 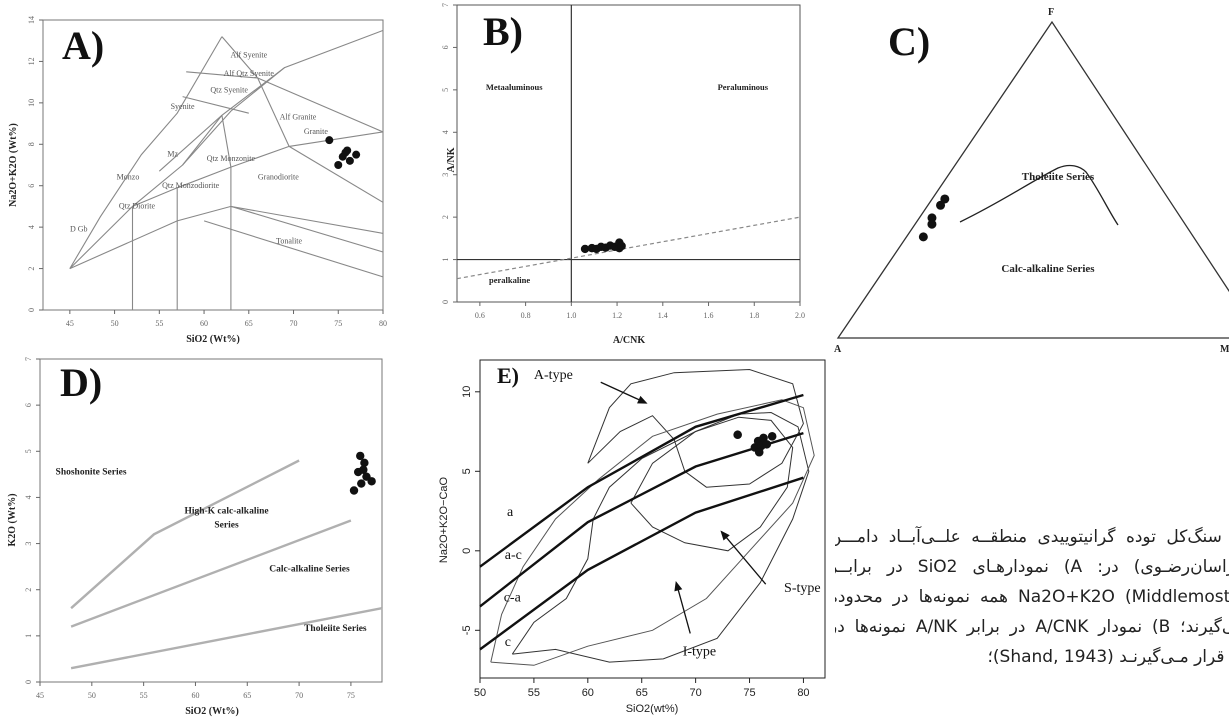 What do you see at coordinates (316, 131) in the screenshot?
I see `field-label: Granite` at bounding box center [316, 131].